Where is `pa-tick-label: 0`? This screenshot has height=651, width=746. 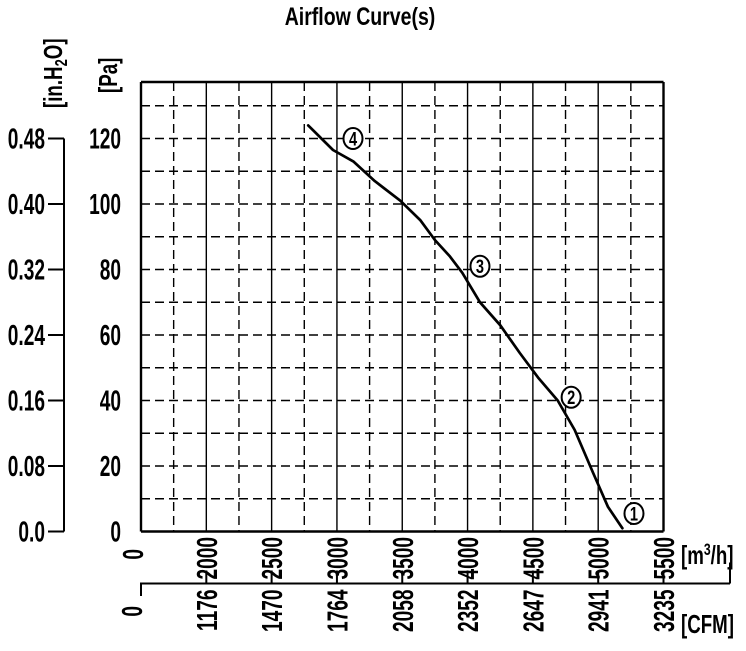 pa-tick-label: 0 is located at coordinates (115, 533).